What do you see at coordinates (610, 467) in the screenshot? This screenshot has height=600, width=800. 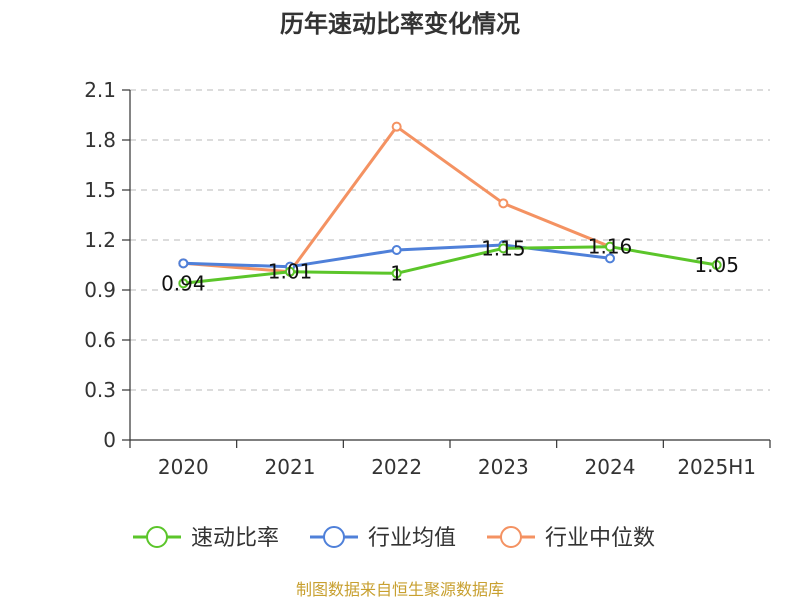 I see `x-tick-label: 2024` at bounding box center [610, 467].